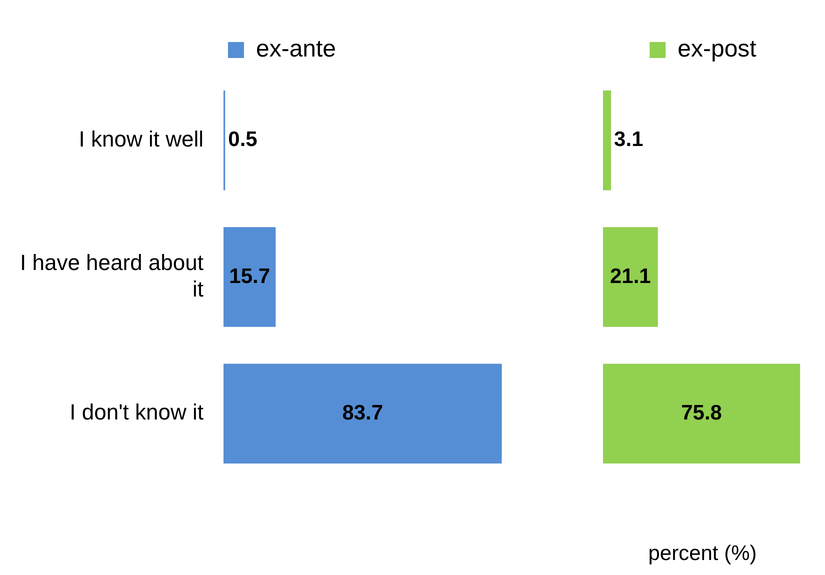 Image resolution: width=825 pixels, height=575 pixels. What do you see at coordinates (701, 412) in the screenshot?
I see `data-label: 75.8` at bounding box center [701, 412].